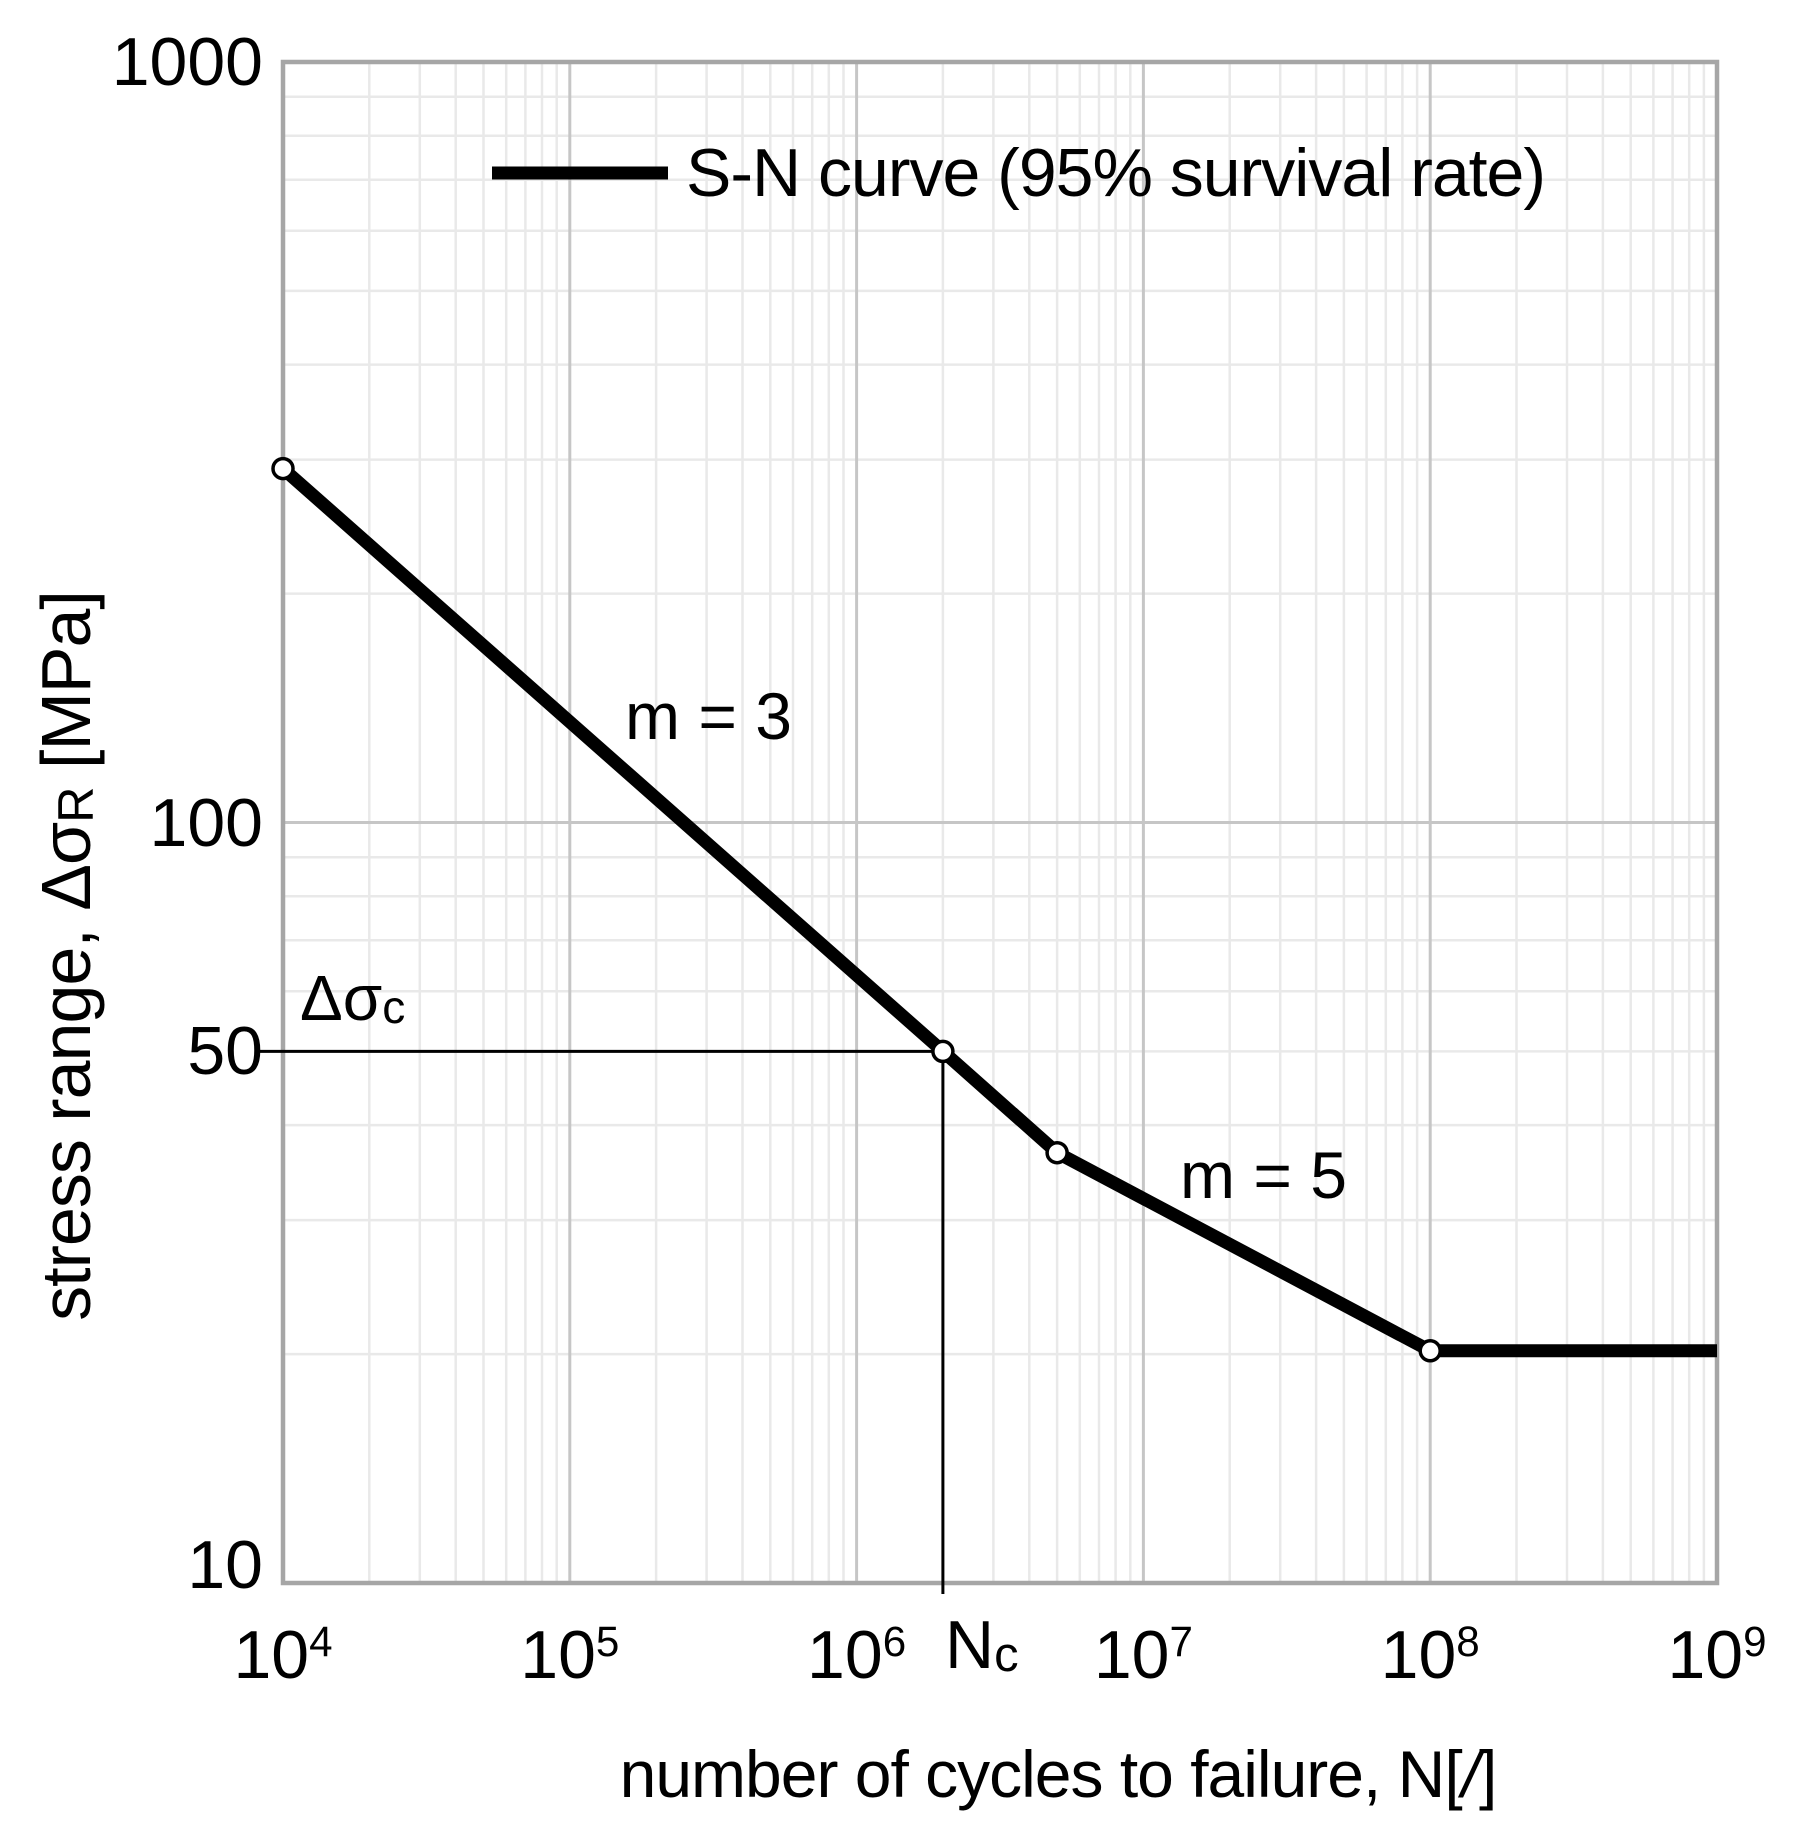 Image resolution: width=1808 pixels, height=1836 pixels. I want to click on legend-label: S-N curve (95% survival rate), so click(1116, 173).